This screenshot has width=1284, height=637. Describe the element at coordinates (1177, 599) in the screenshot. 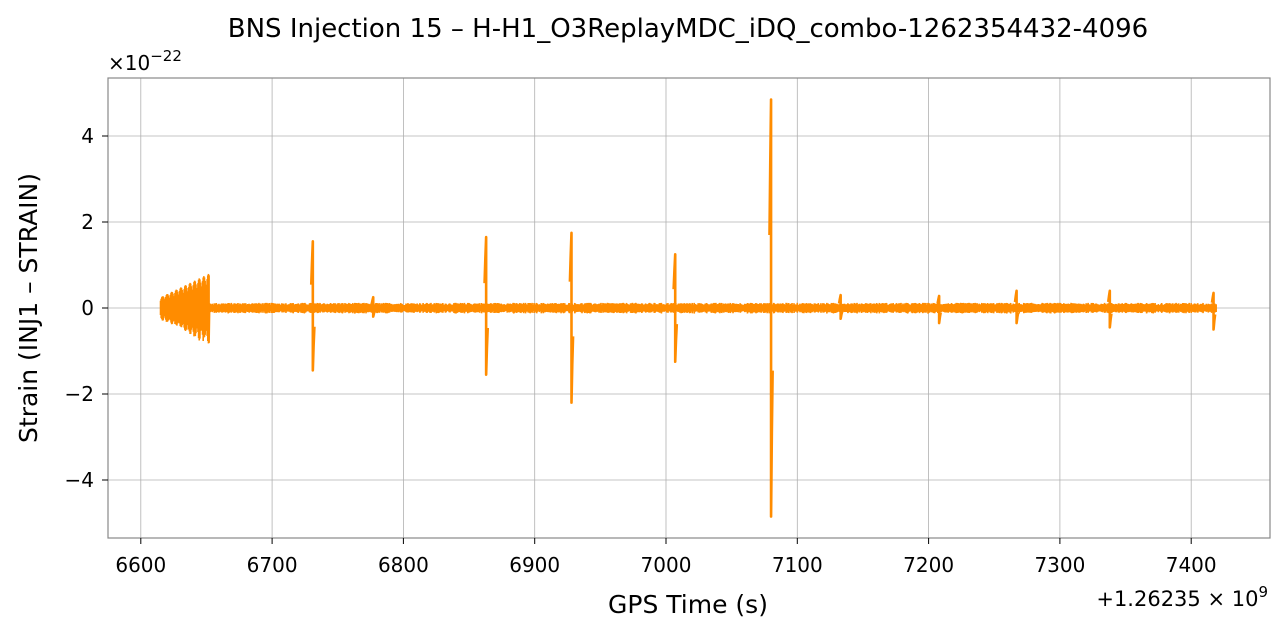

I see `x-offset-base: +1.26235 × 10` at that location.